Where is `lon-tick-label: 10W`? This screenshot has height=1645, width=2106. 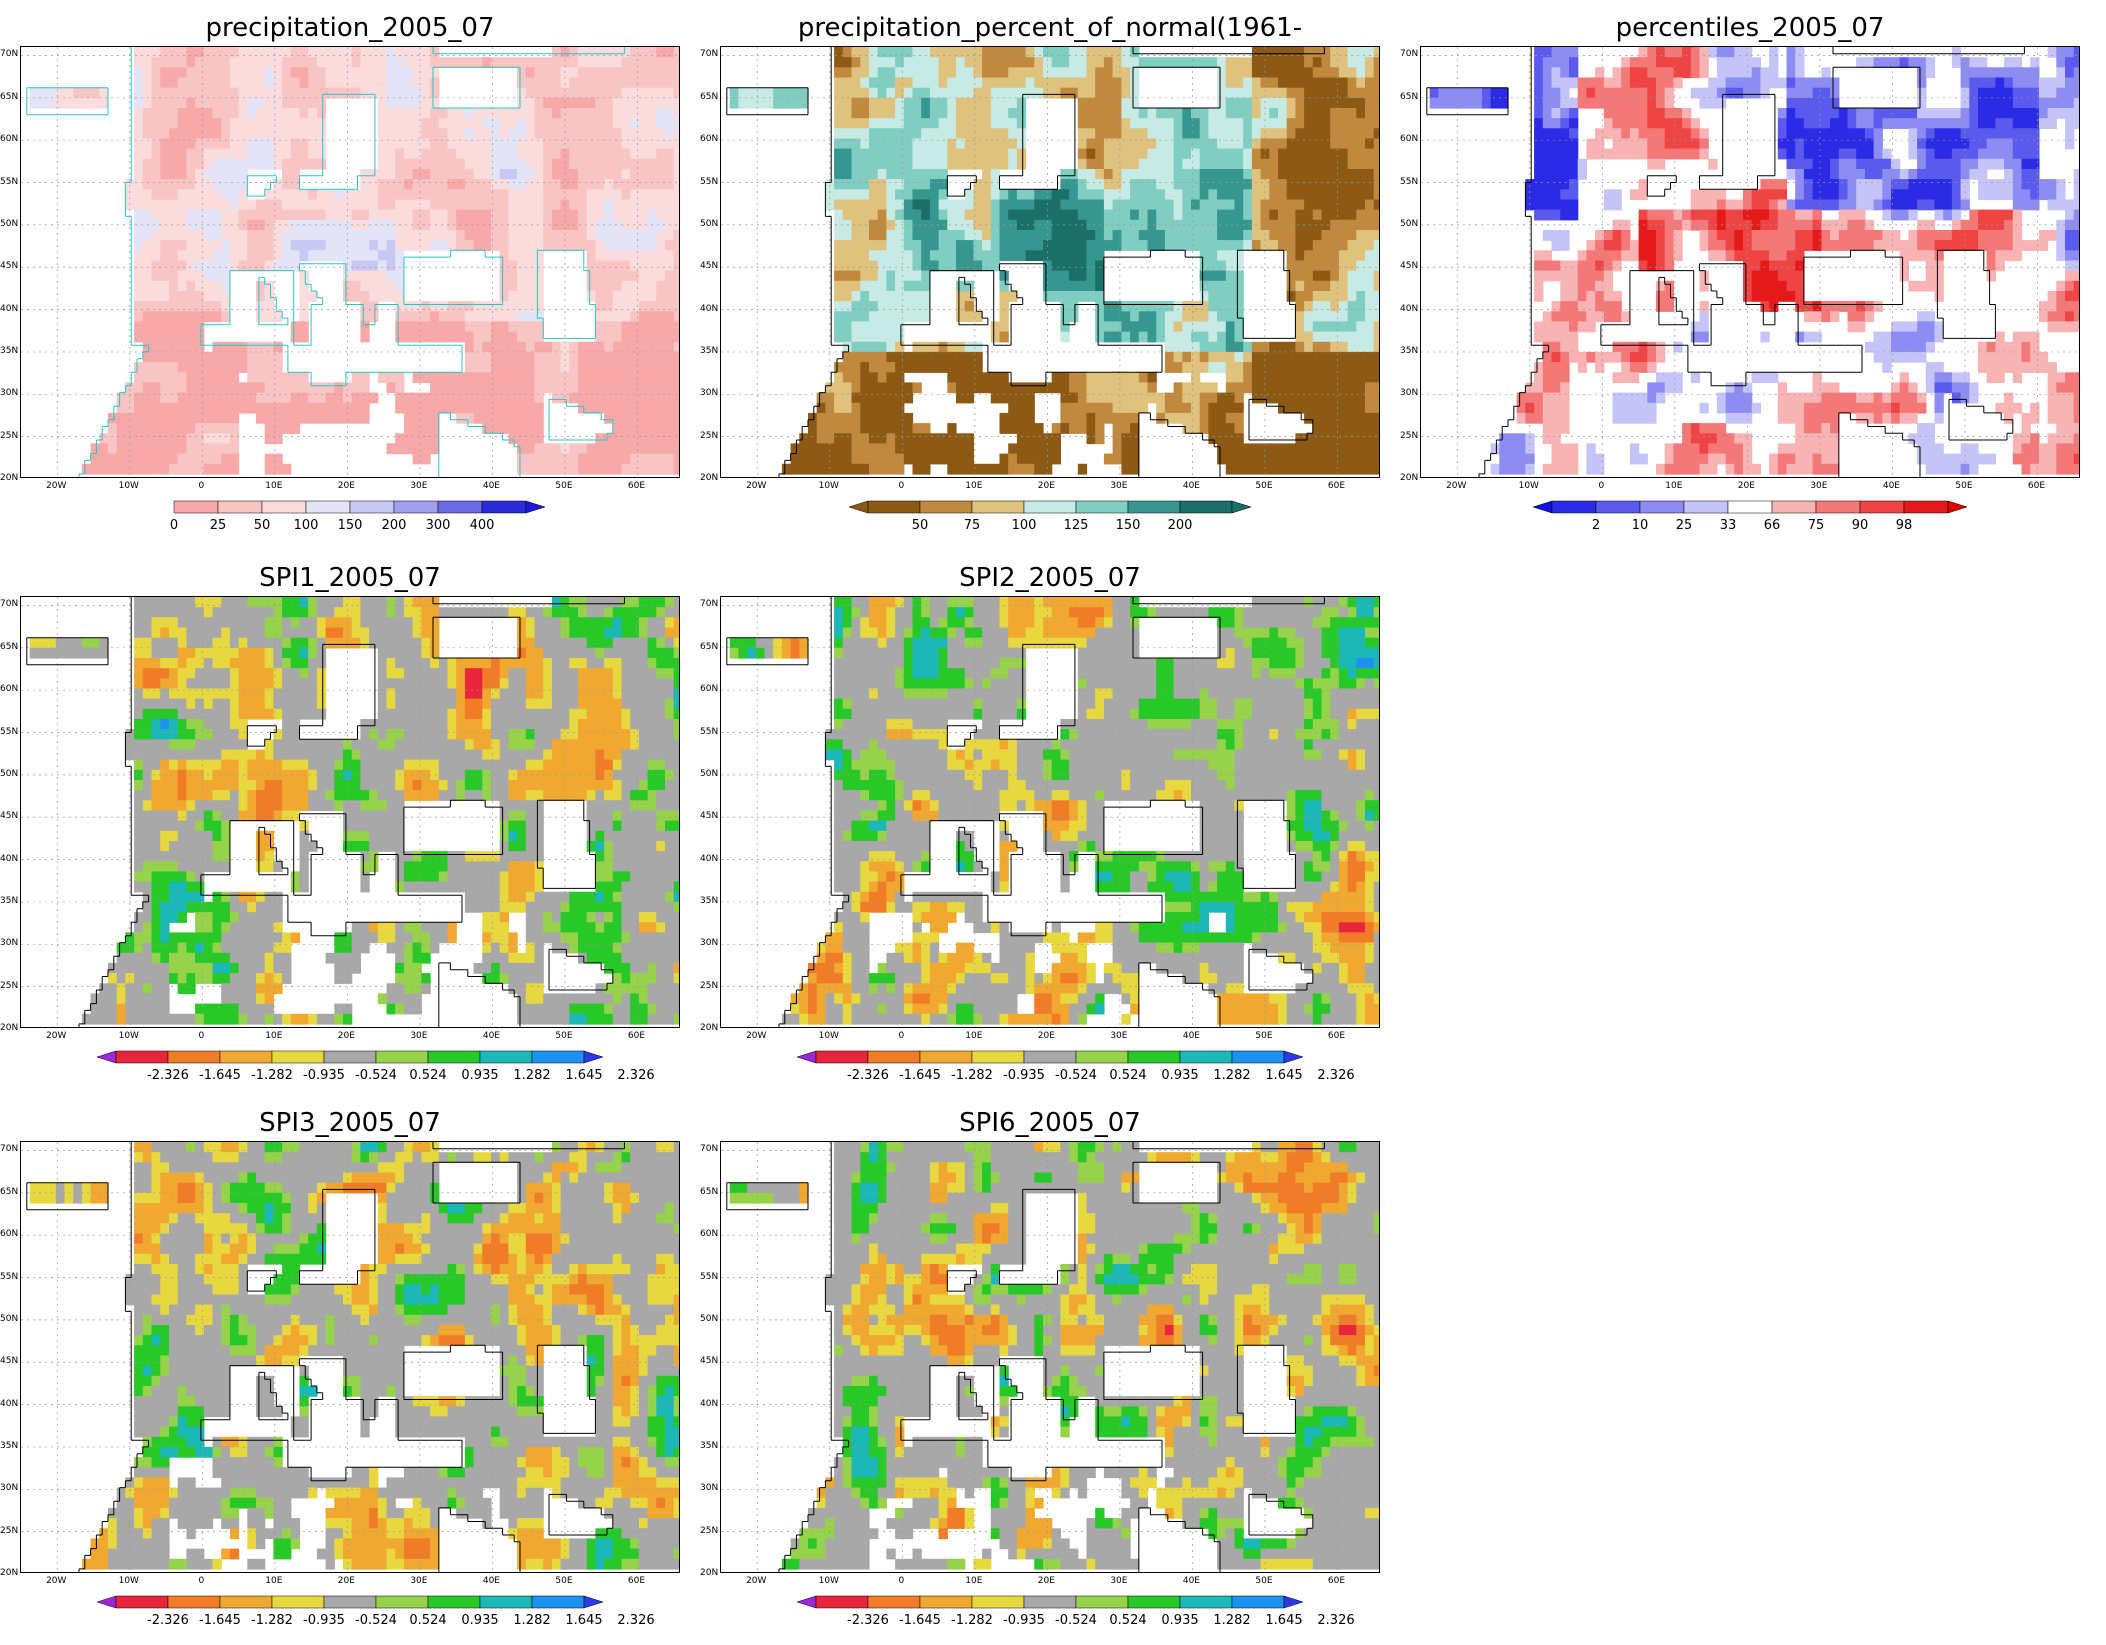 lon-tick-label: 10W is located at coordinates (1529, 486).